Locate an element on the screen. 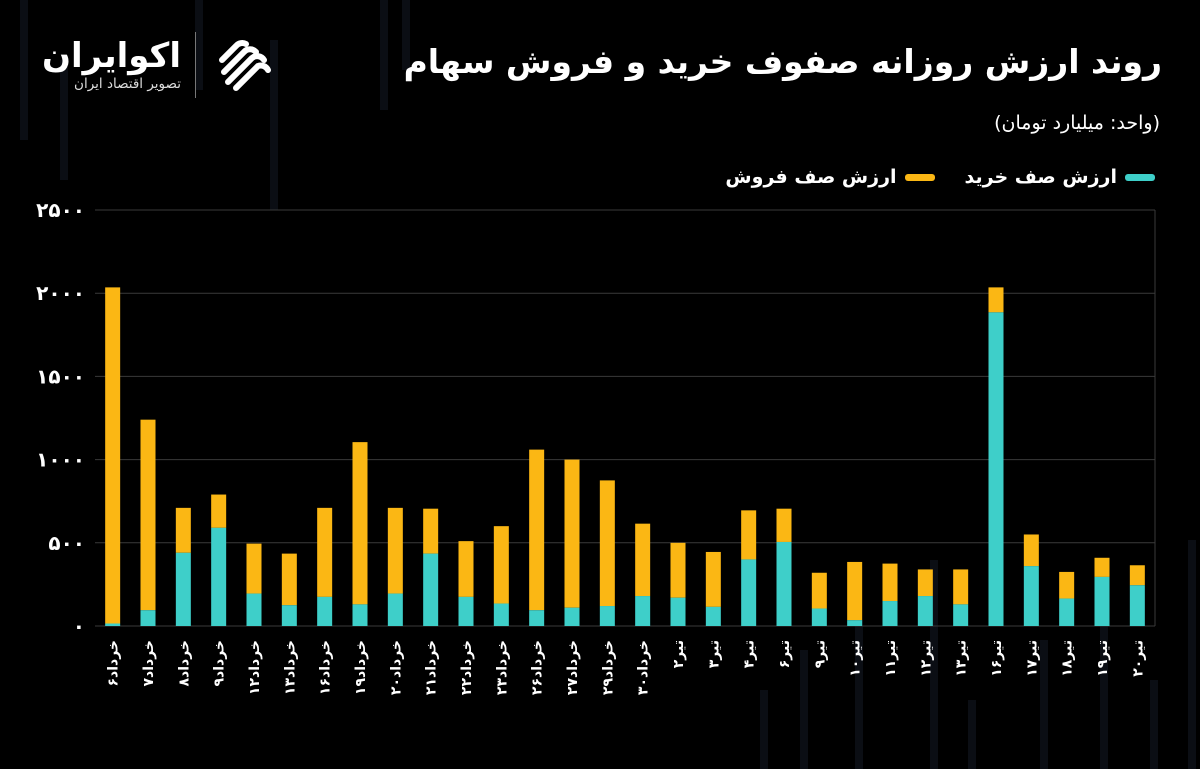 This screenshot has height=769, width=1200. x-tick-label: تیر۹ is located at coordinates (820, 654).